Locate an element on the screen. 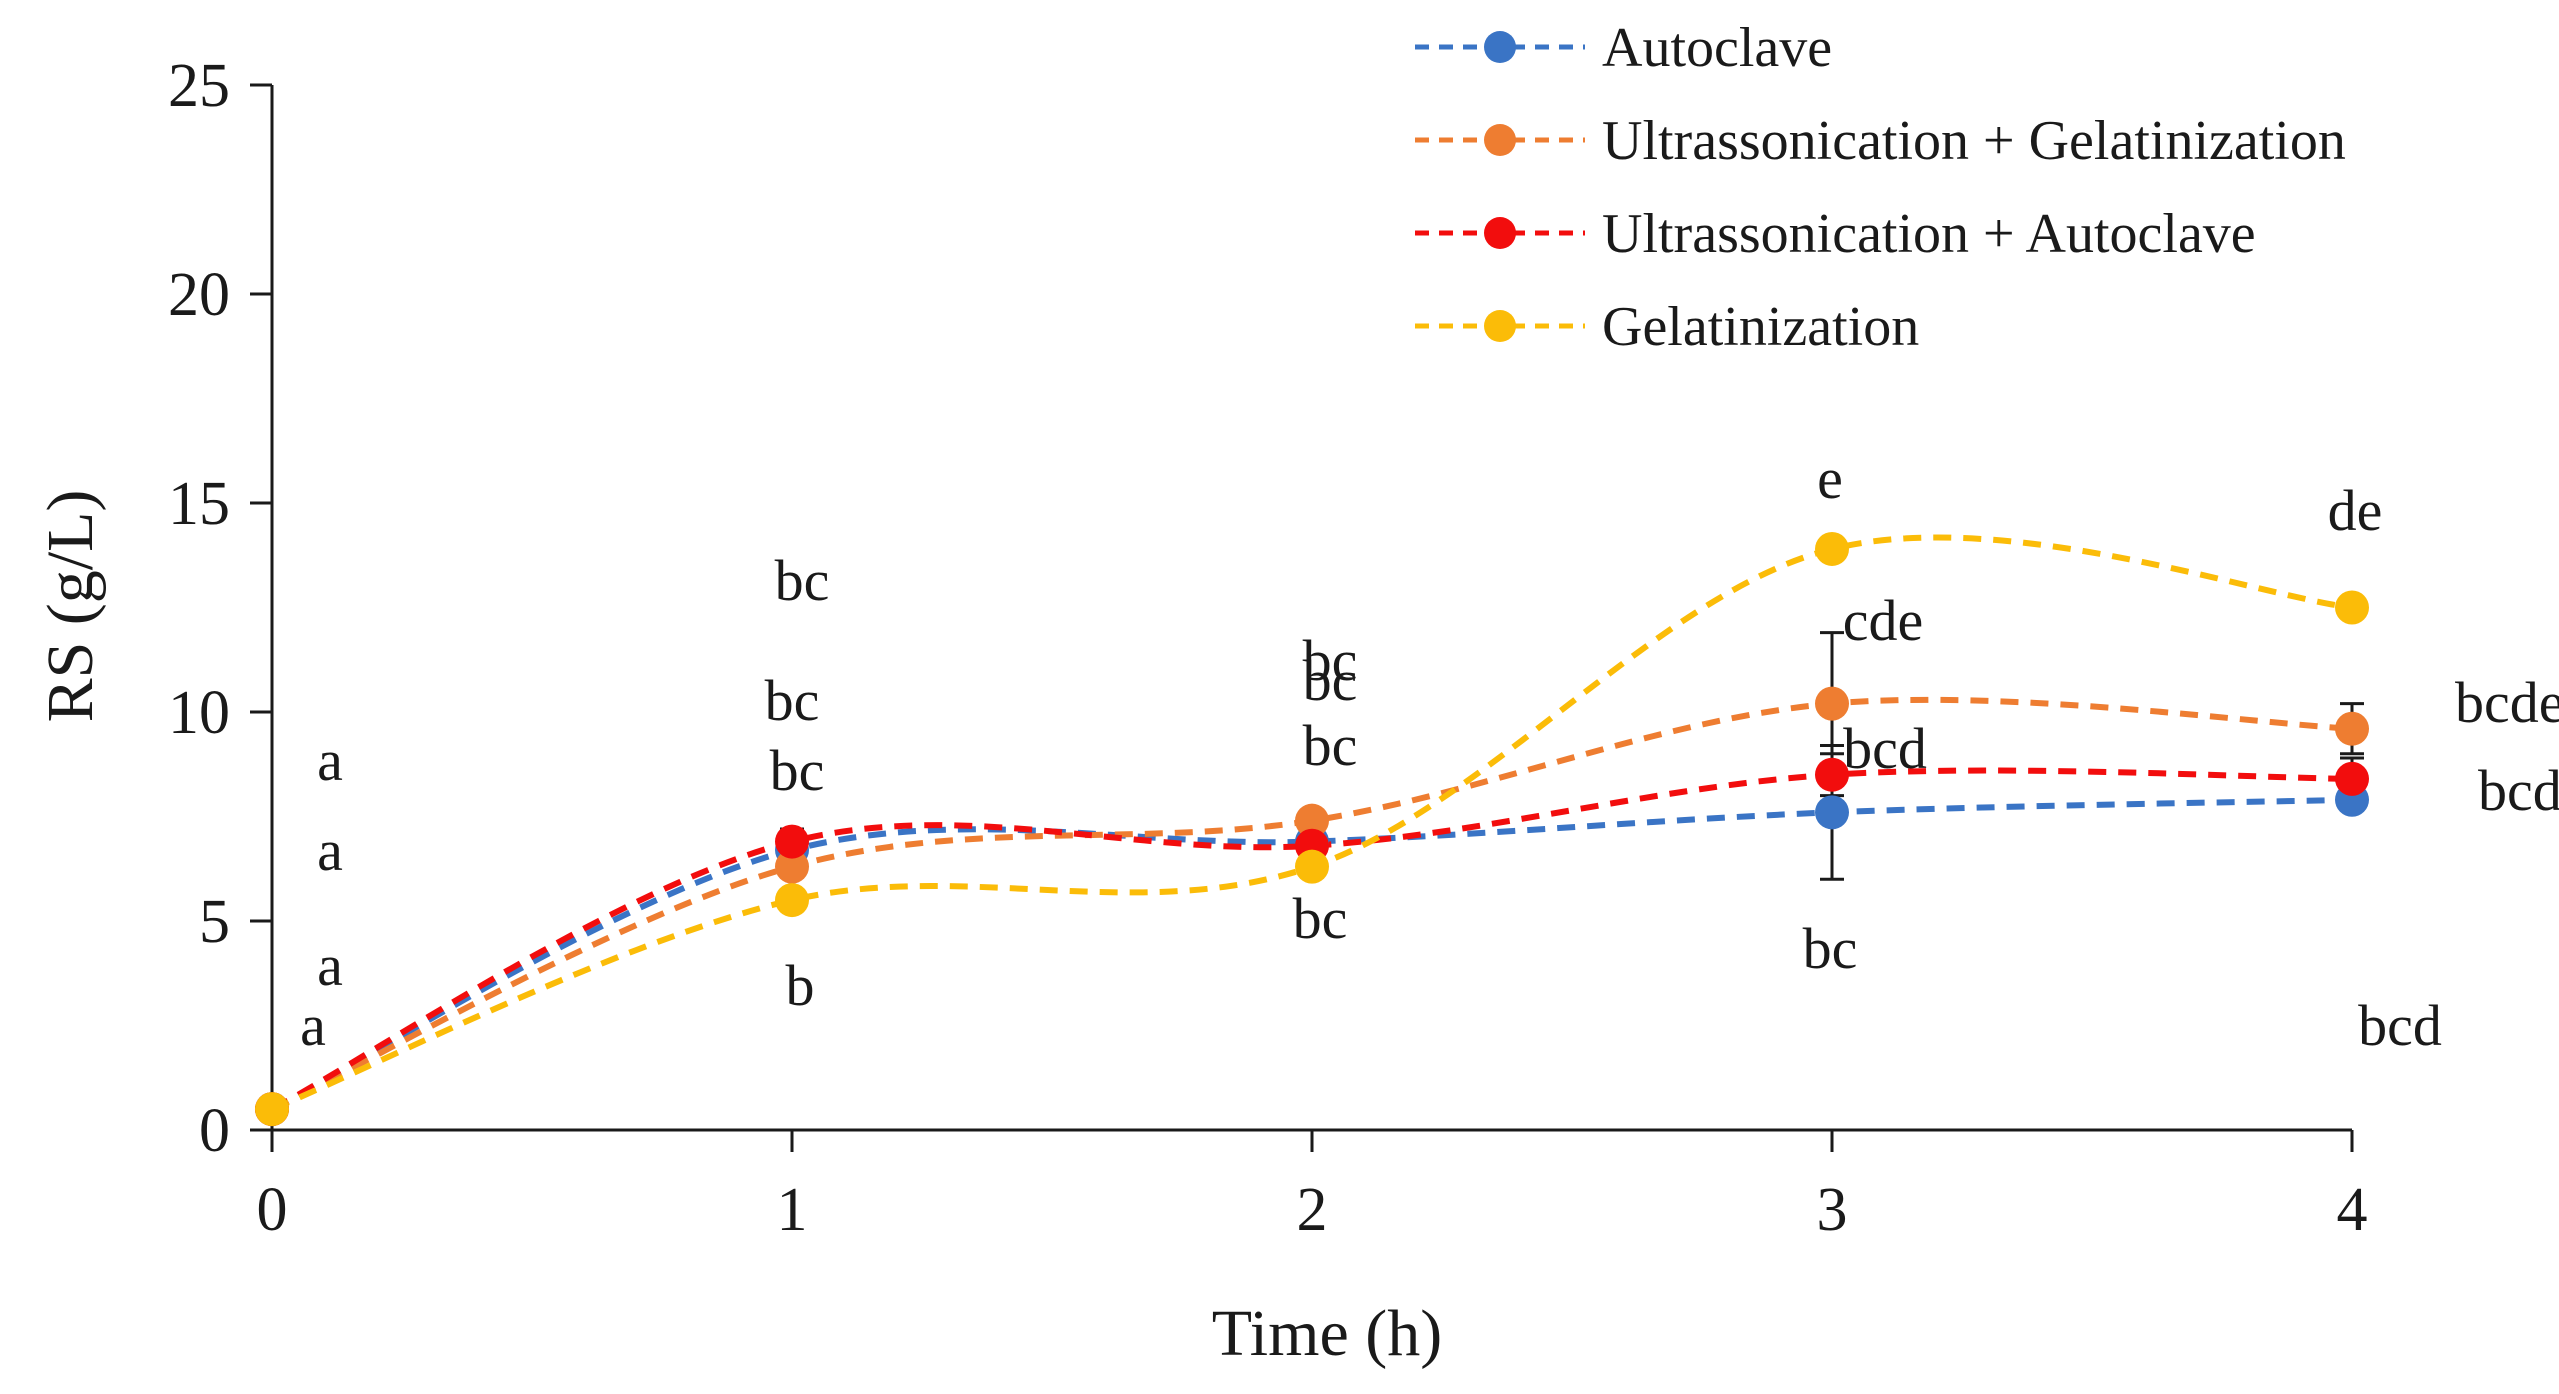 This screenshot has width=2559, height=1394. significance-letter: bcde is located at coordinates (2507, 702).